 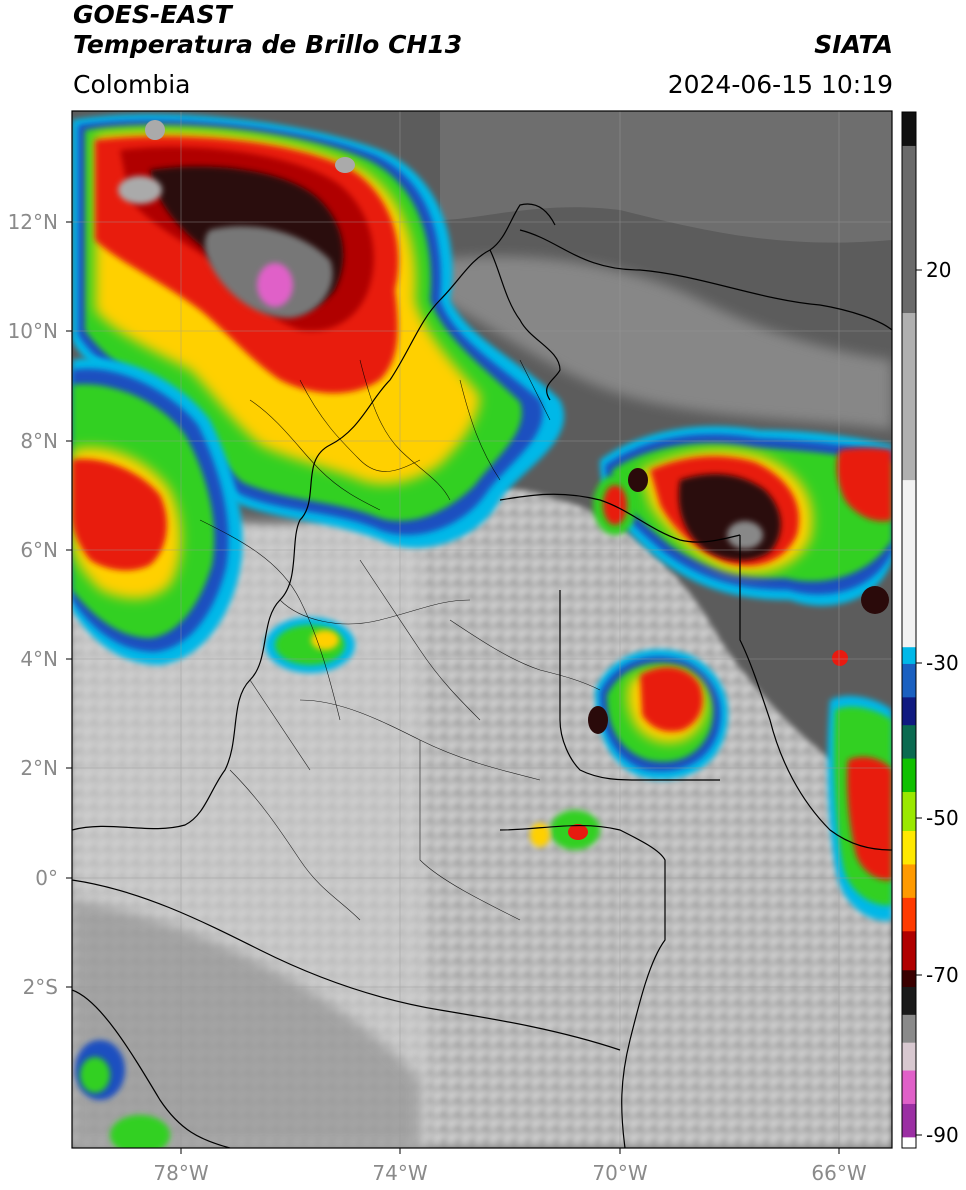 What do you see at coordinates (39, 659) in the screenshot?
I see `lat-label: 4°N` at bounding box center [39, 659].